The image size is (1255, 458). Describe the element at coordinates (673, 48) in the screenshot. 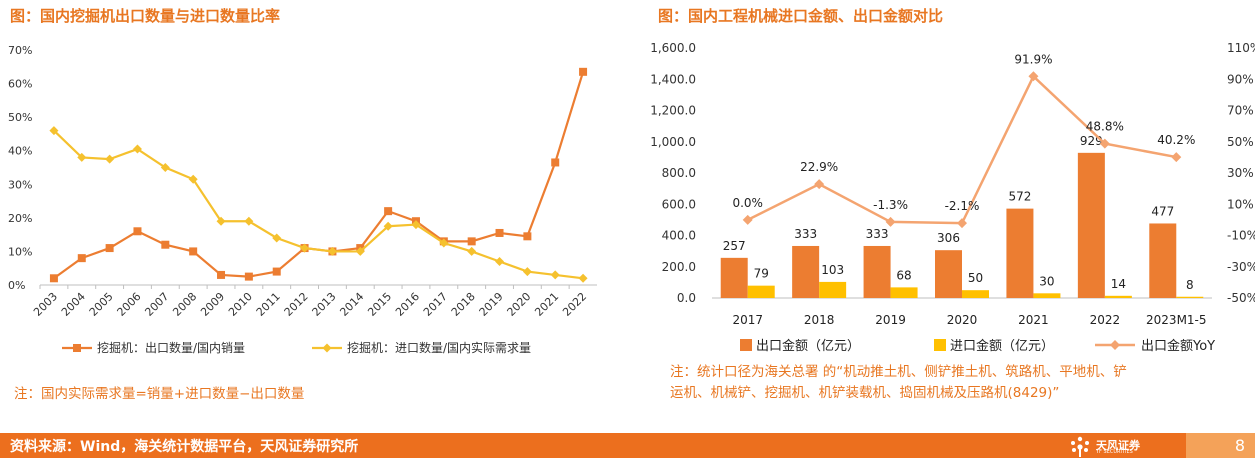

I see `y-left-tick-label: 1,600.0` at that location.